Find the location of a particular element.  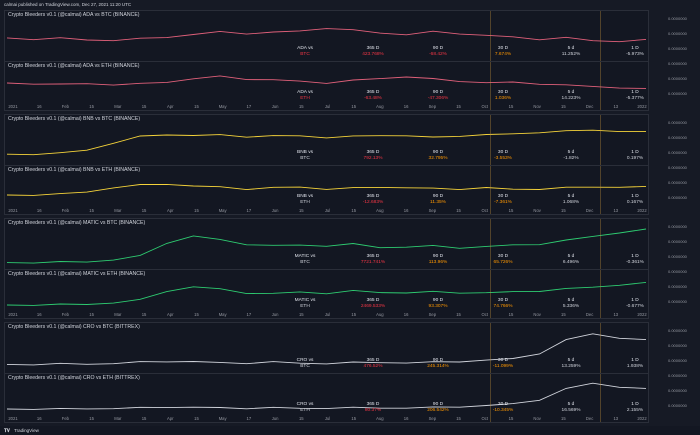

stat-cell: 30 D -7.361% is located at coordinates (503, 200).